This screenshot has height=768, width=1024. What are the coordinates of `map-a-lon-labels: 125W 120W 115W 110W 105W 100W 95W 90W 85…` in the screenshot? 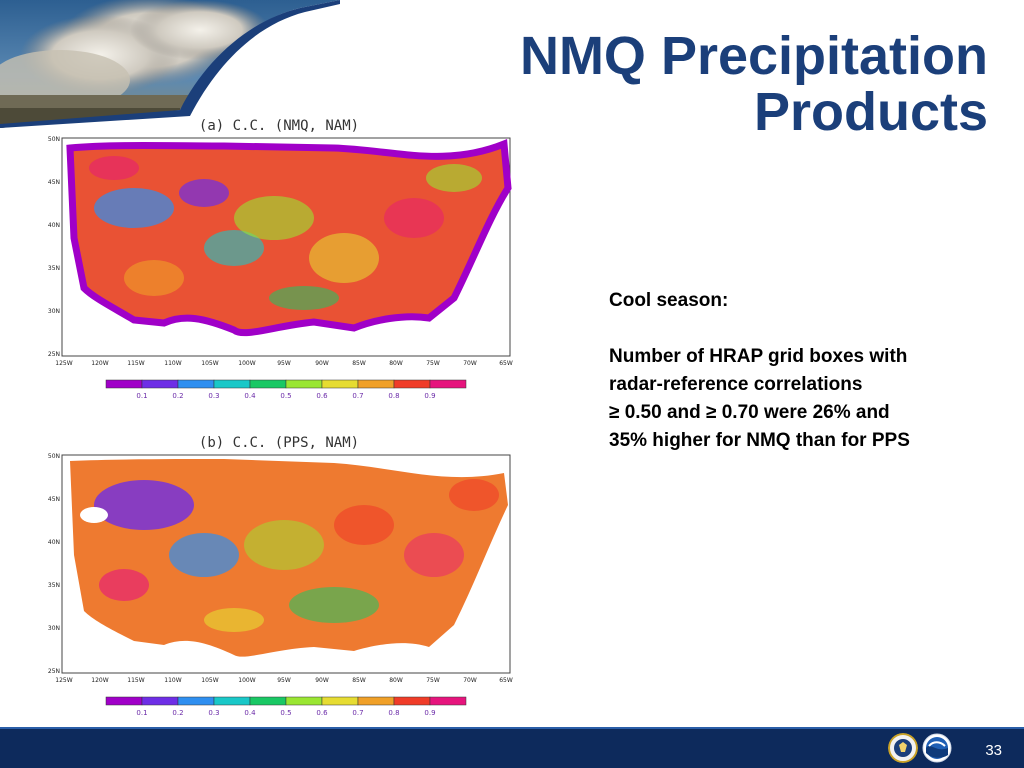 It's located at (284, 363).